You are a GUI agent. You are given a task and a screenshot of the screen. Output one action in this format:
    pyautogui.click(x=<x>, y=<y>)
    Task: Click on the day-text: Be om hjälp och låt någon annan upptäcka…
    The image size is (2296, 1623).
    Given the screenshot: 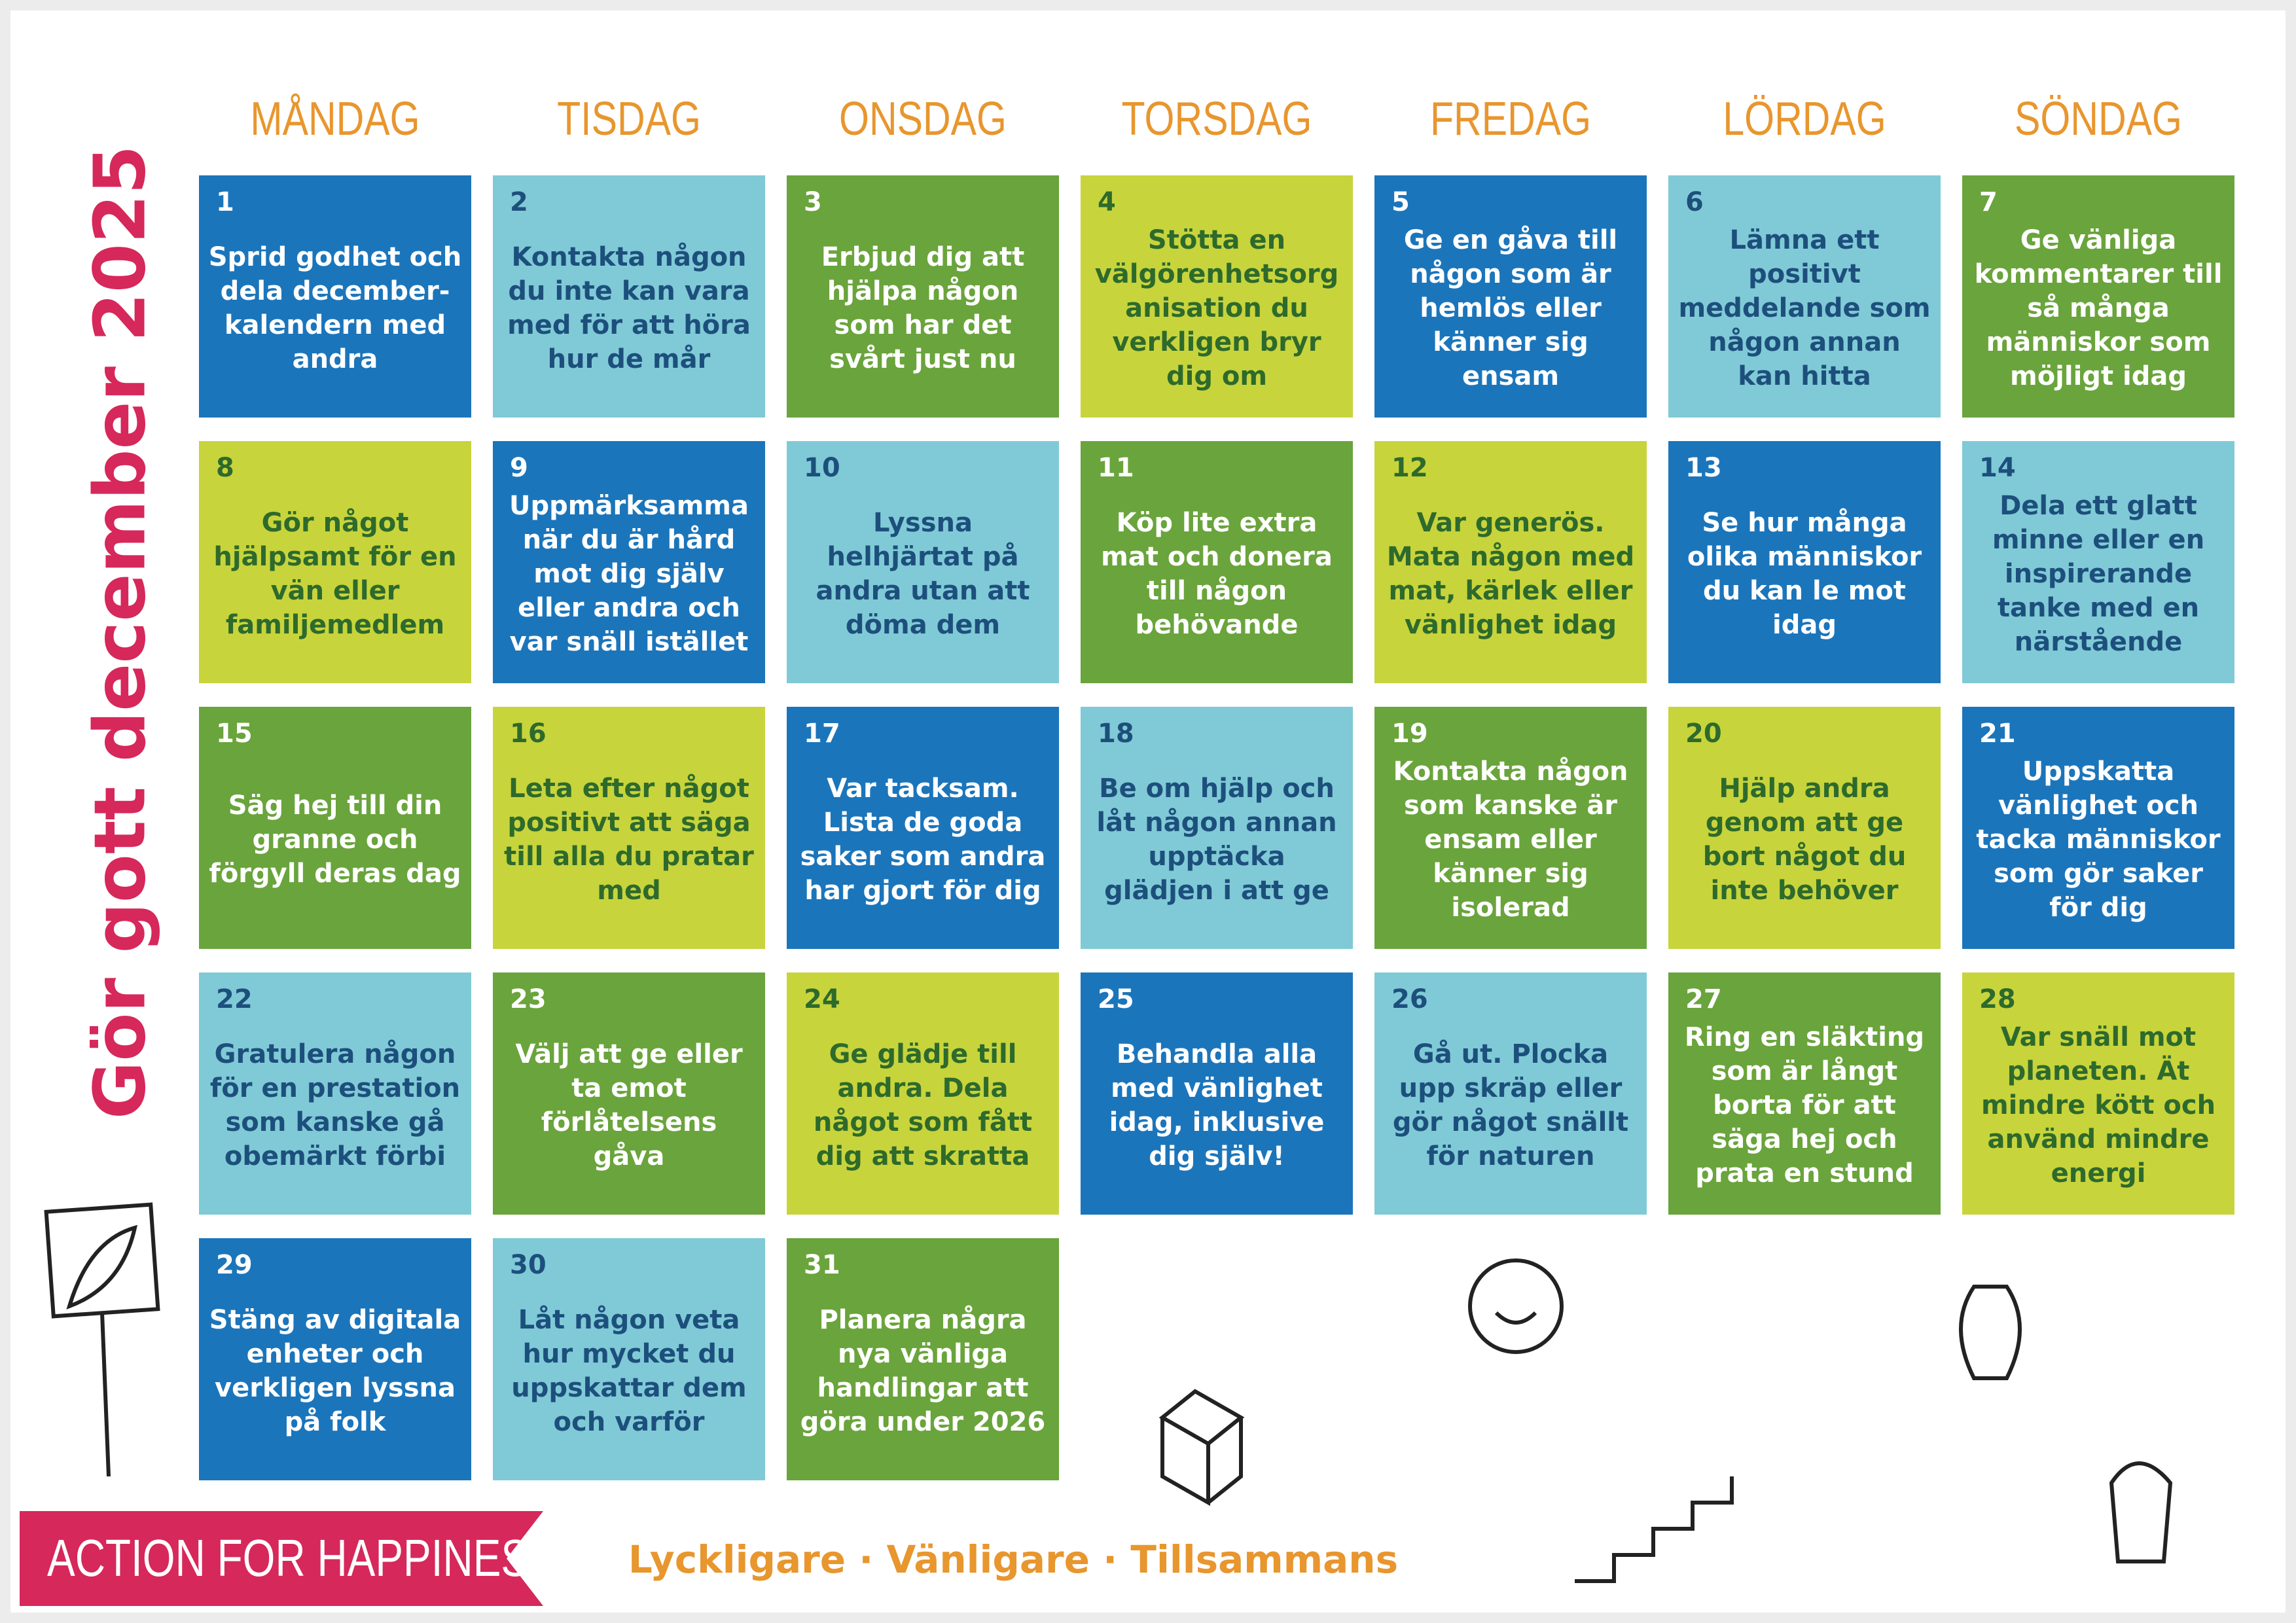 What is the action you would take?
    pyautogui.click(x=1216, y=840)
    